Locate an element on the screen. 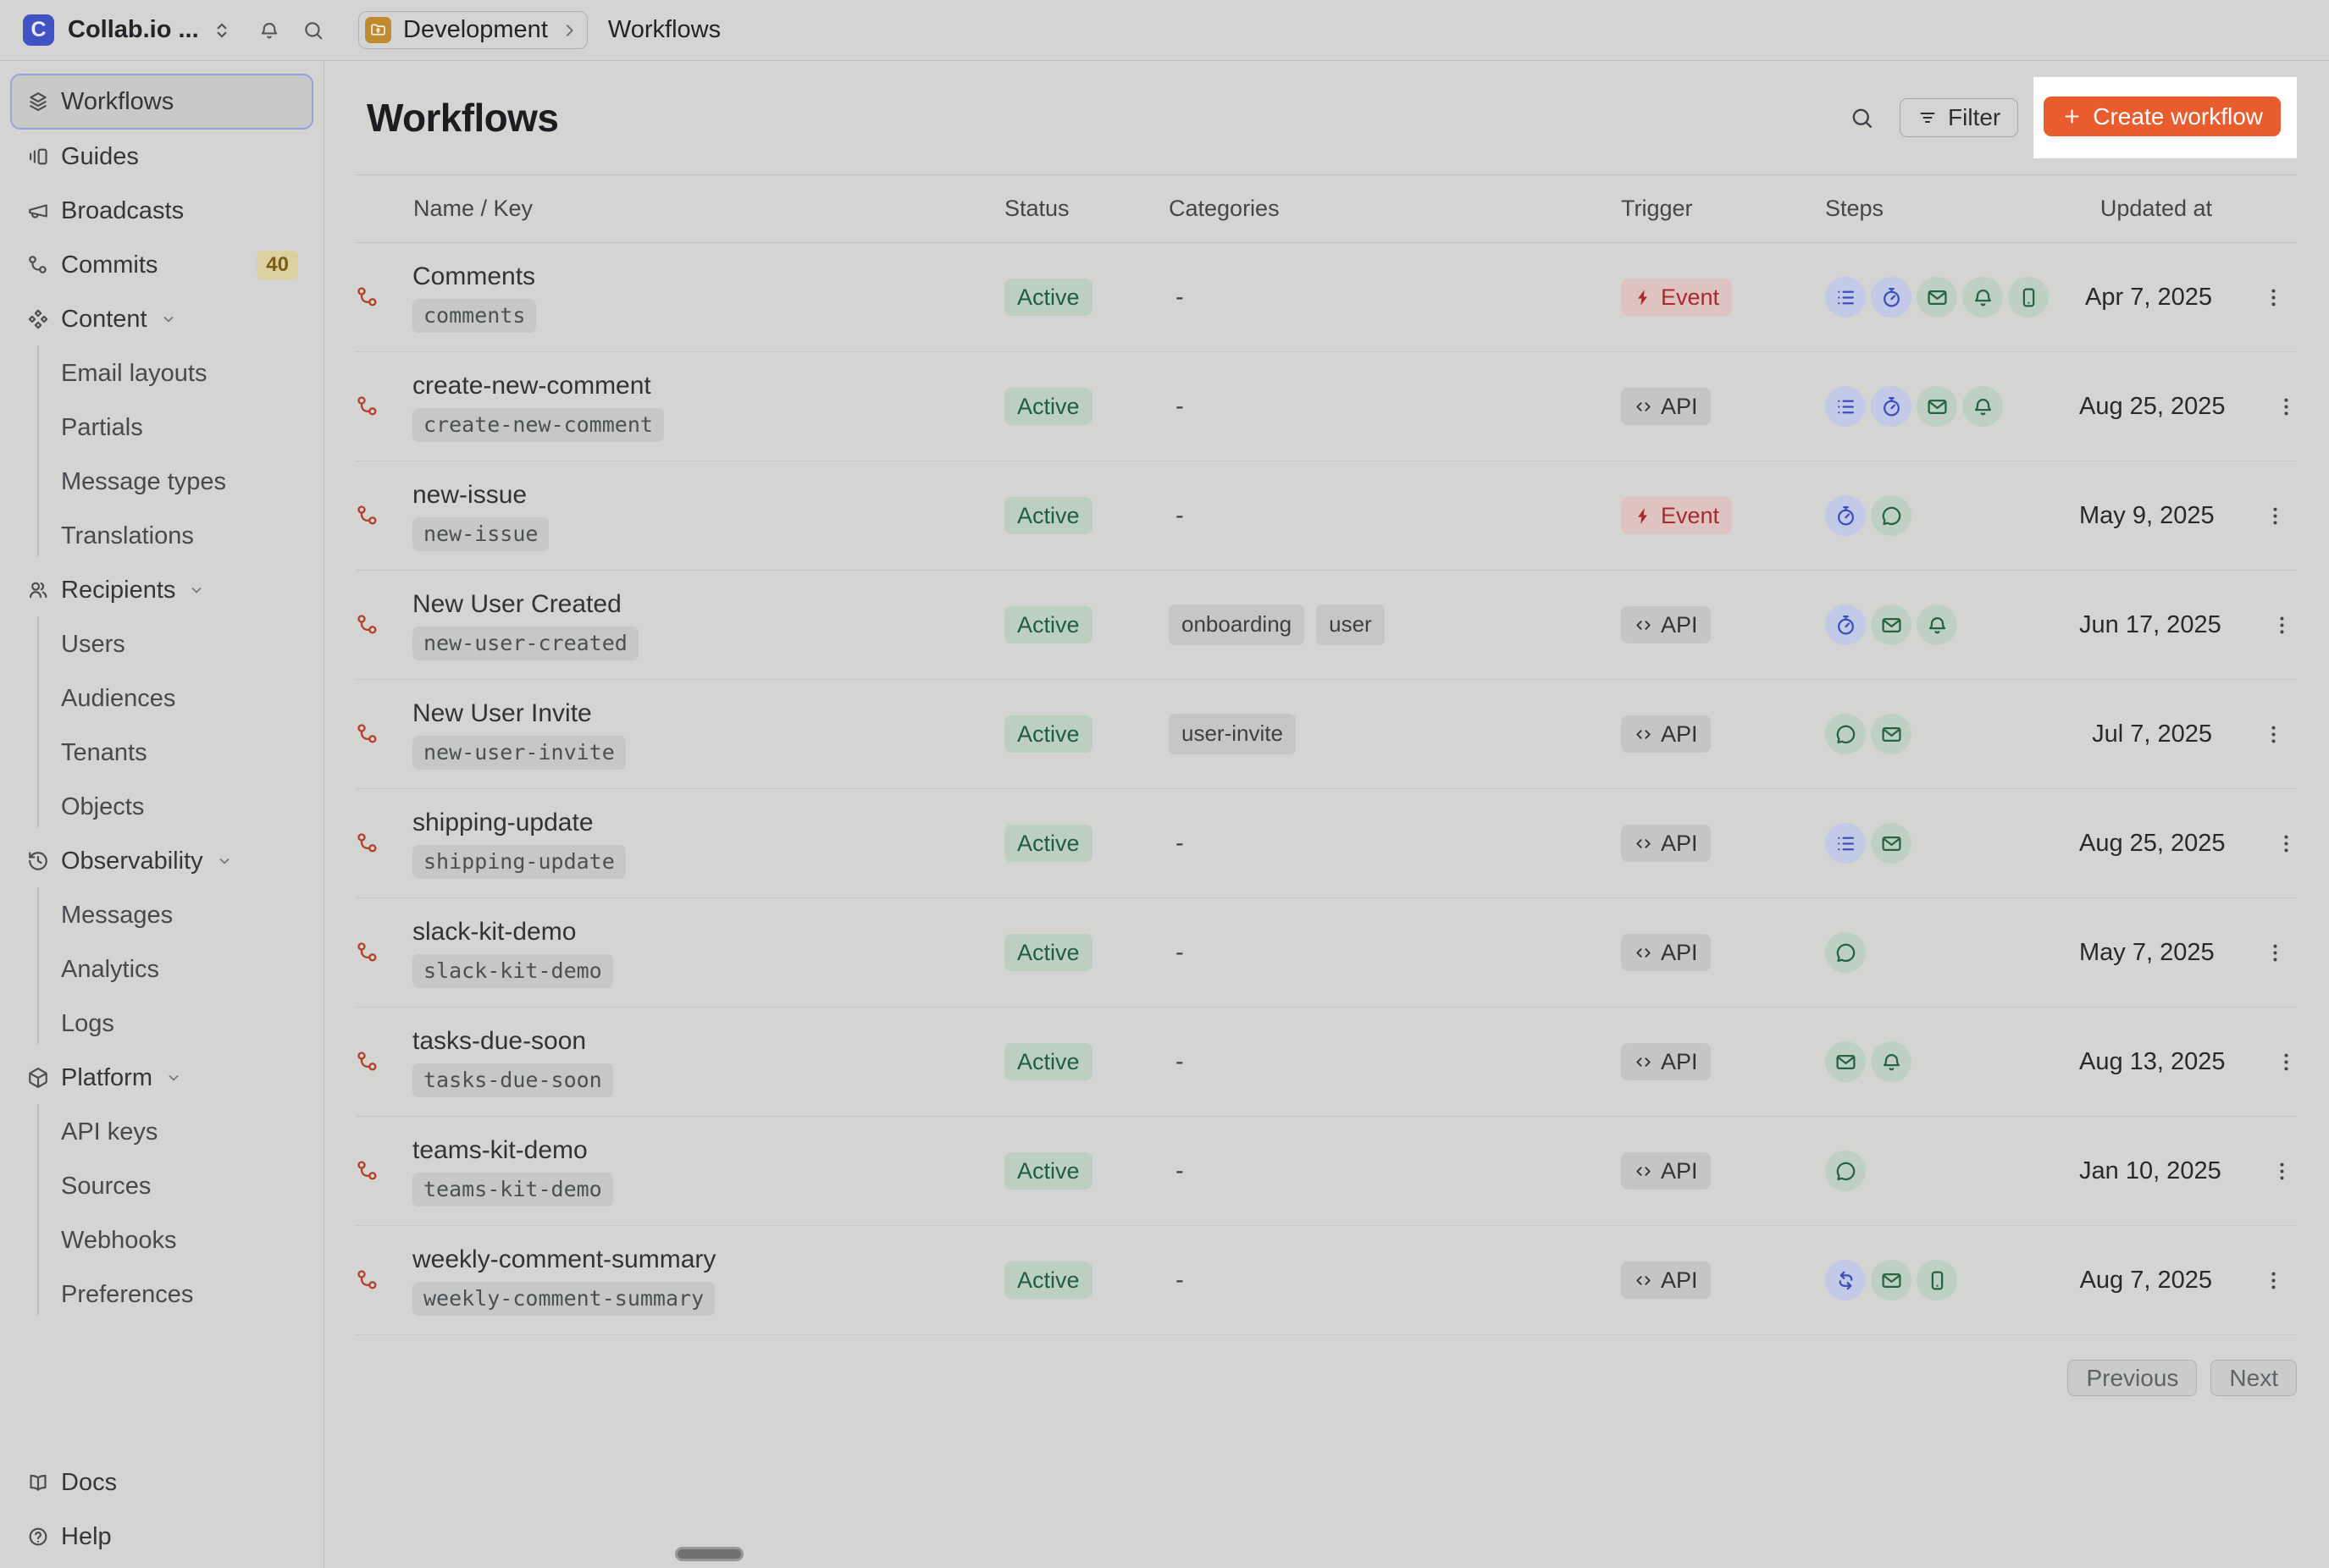 This screenshot has width=2329, height=1568. in-app-step-icon is located at coordinates (1891, 1062).